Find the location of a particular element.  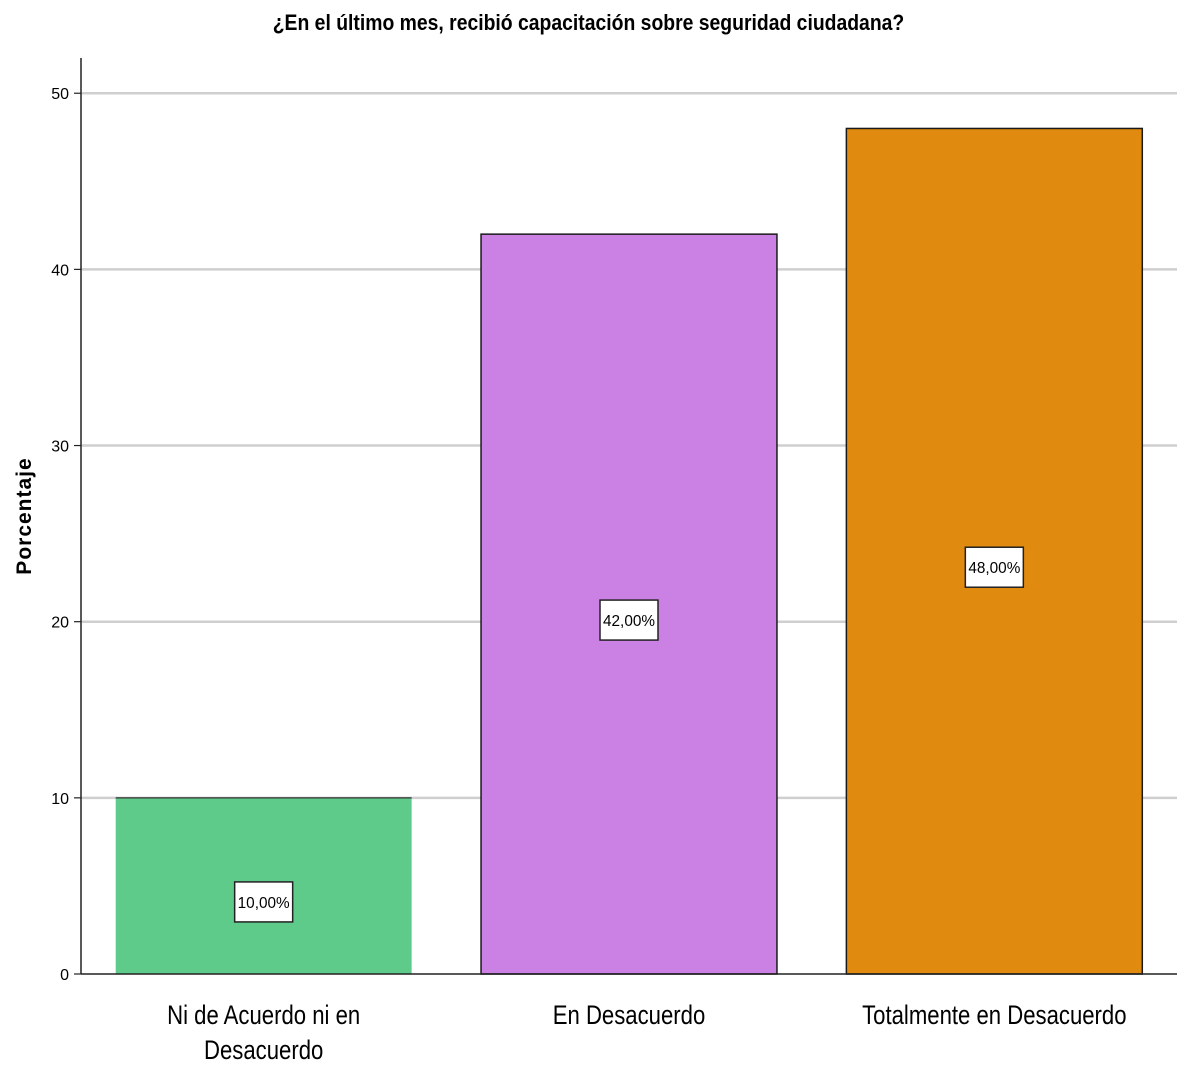

x-tick-label: Totalmente en Desacuerdo is located at coordinates (994, 1016).